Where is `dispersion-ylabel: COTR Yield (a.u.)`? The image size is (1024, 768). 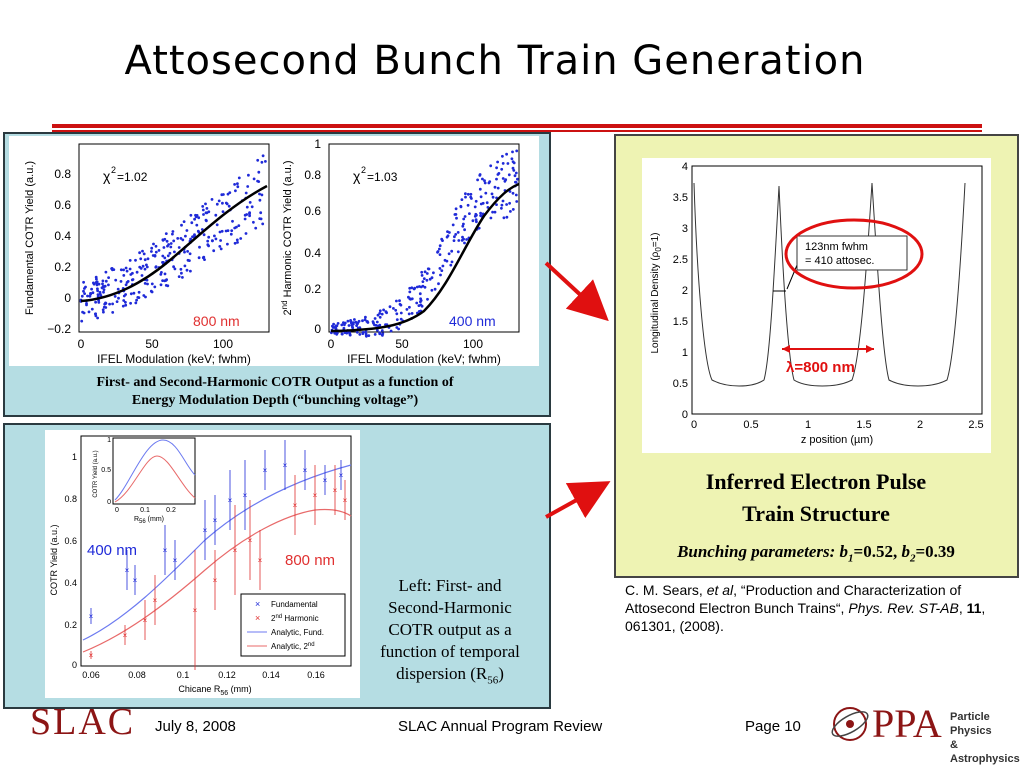
dispersion-ylabel: COTR Yield (a.u.) is located at coordinates (54, 559).